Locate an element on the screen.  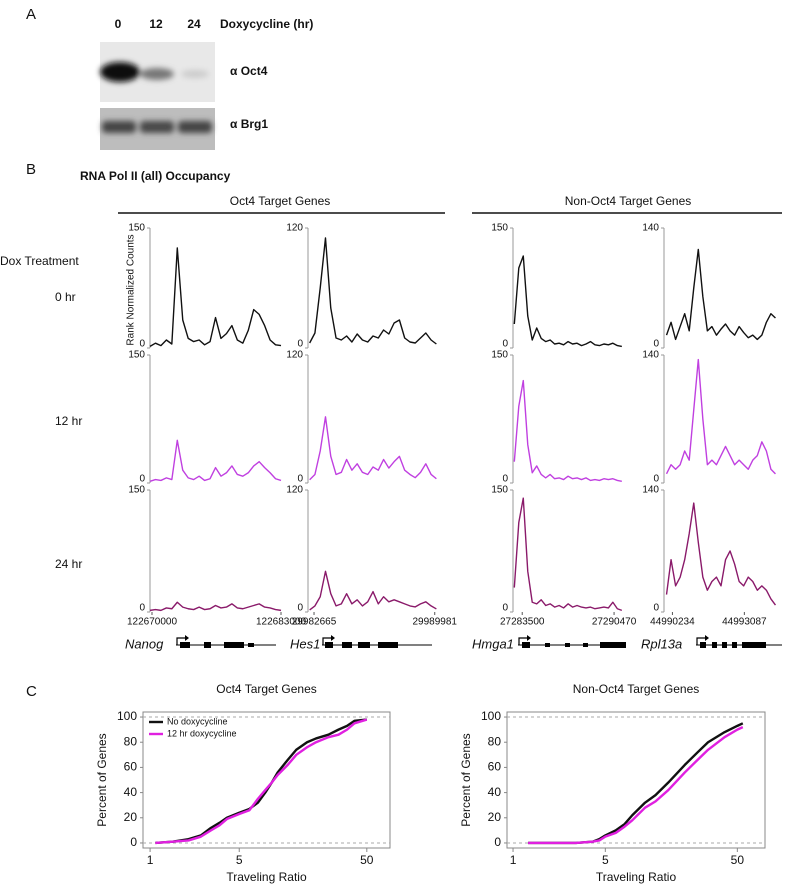
lane-label: 24 is located at coordinates (194, 24).